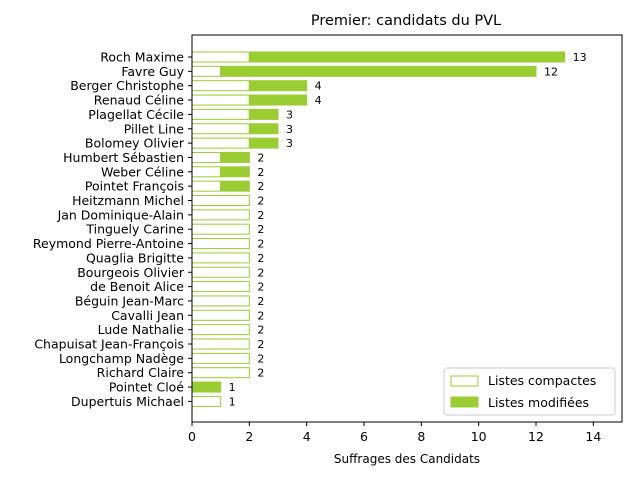  What do you see at coordinates (192, 436) in the screenshot?
I see `x-tick-label: 0` at bounding box center [192, 436].